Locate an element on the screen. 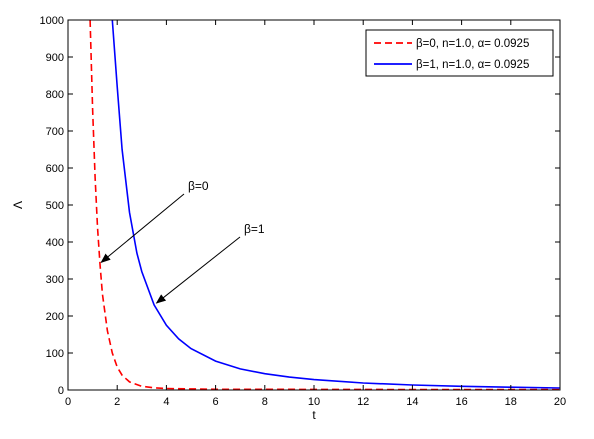 Image resolution: width=594 pixels, height=439 pixels. y-tick-label: 800 is located at coordinates (55, 95).